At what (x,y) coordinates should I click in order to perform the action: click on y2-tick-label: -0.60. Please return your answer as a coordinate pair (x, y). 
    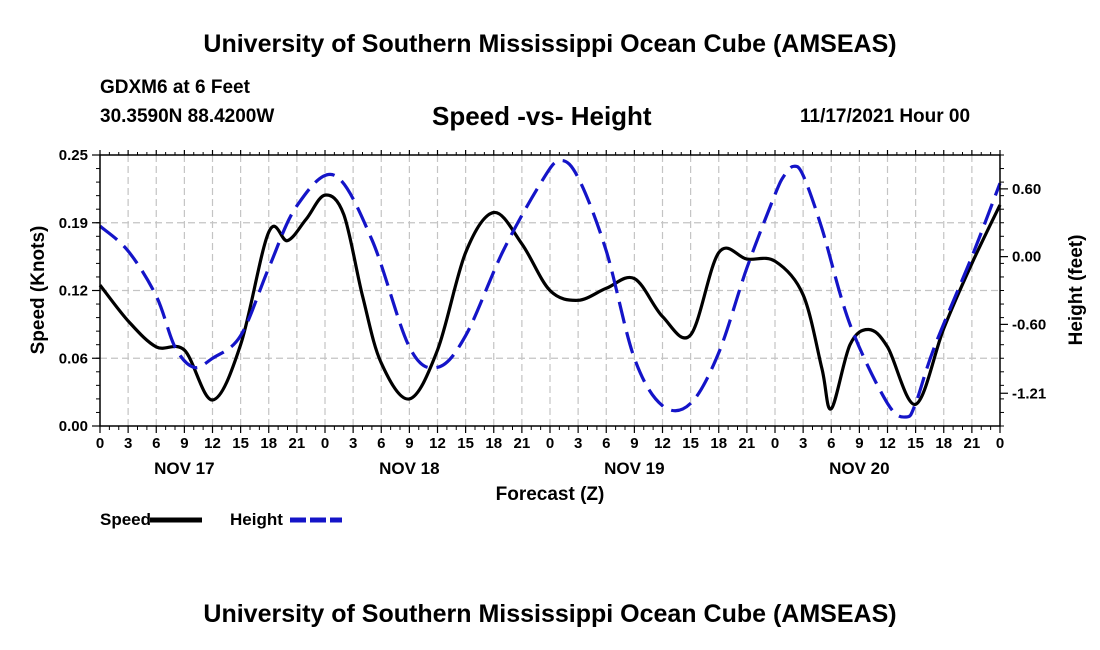
    Looking at the image, I should click on (1029, 324).